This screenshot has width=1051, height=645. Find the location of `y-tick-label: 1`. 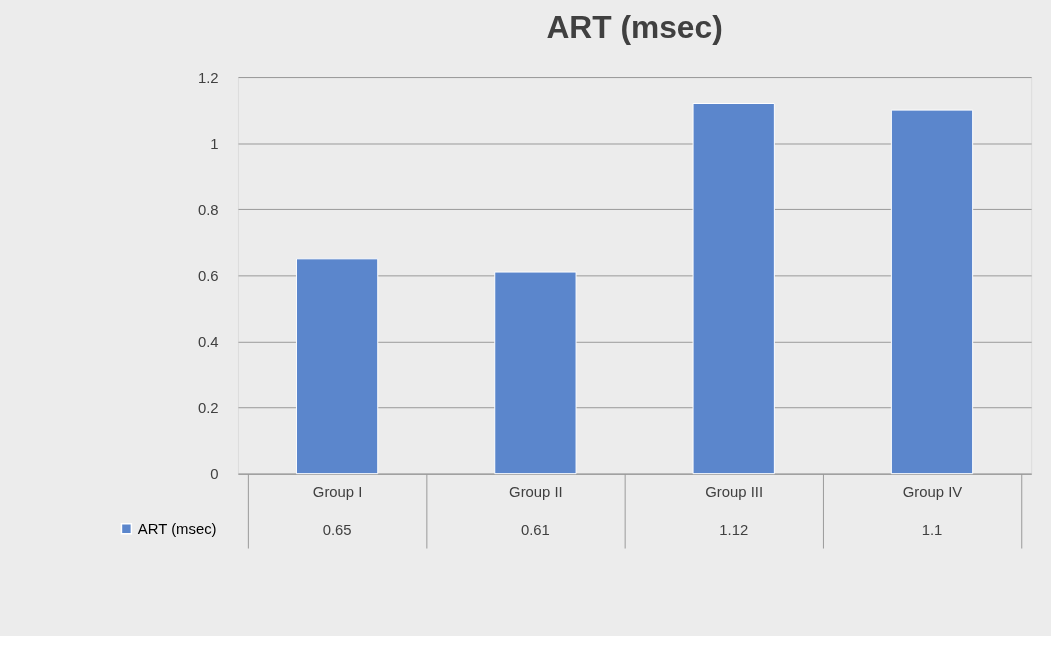

y-tick-label: 1 is located at coordinates (214, 143).